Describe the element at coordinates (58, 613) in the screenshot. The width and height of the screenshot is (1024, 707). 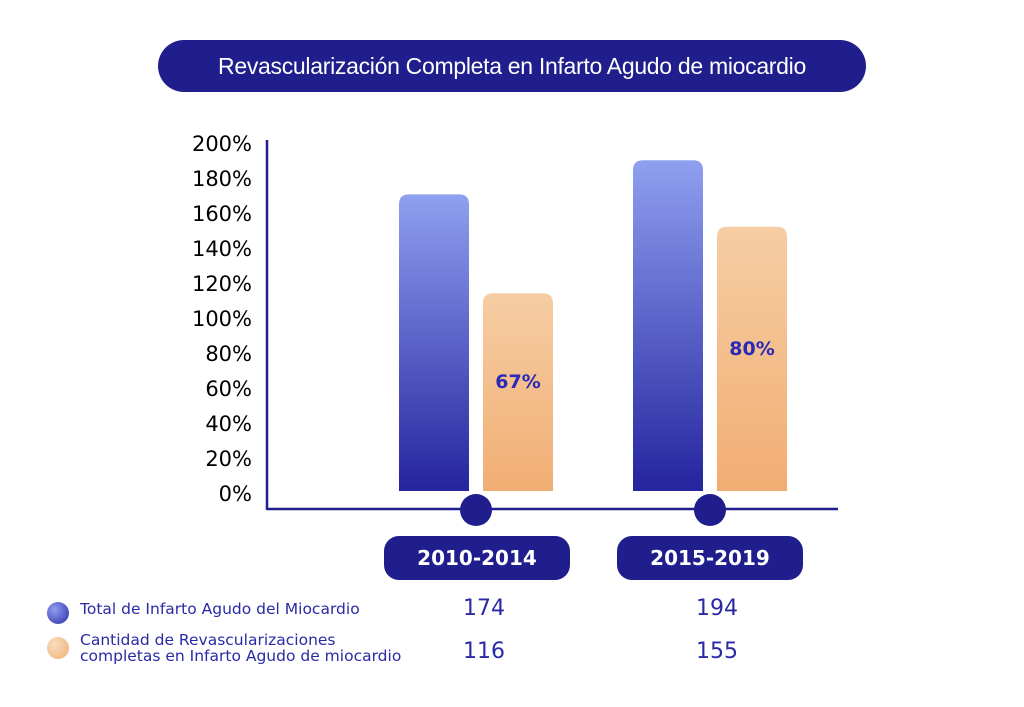
I see `legend-dot-blue` at that location.